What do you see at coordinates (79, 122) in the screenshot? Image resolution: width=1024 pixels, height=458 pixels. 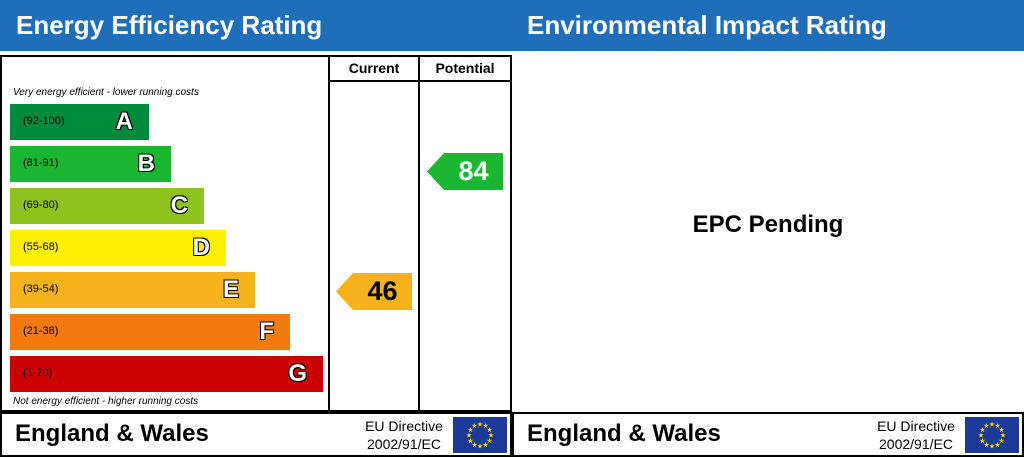 I see `band-a: (92-100) A` at bounding box center [79, 122].